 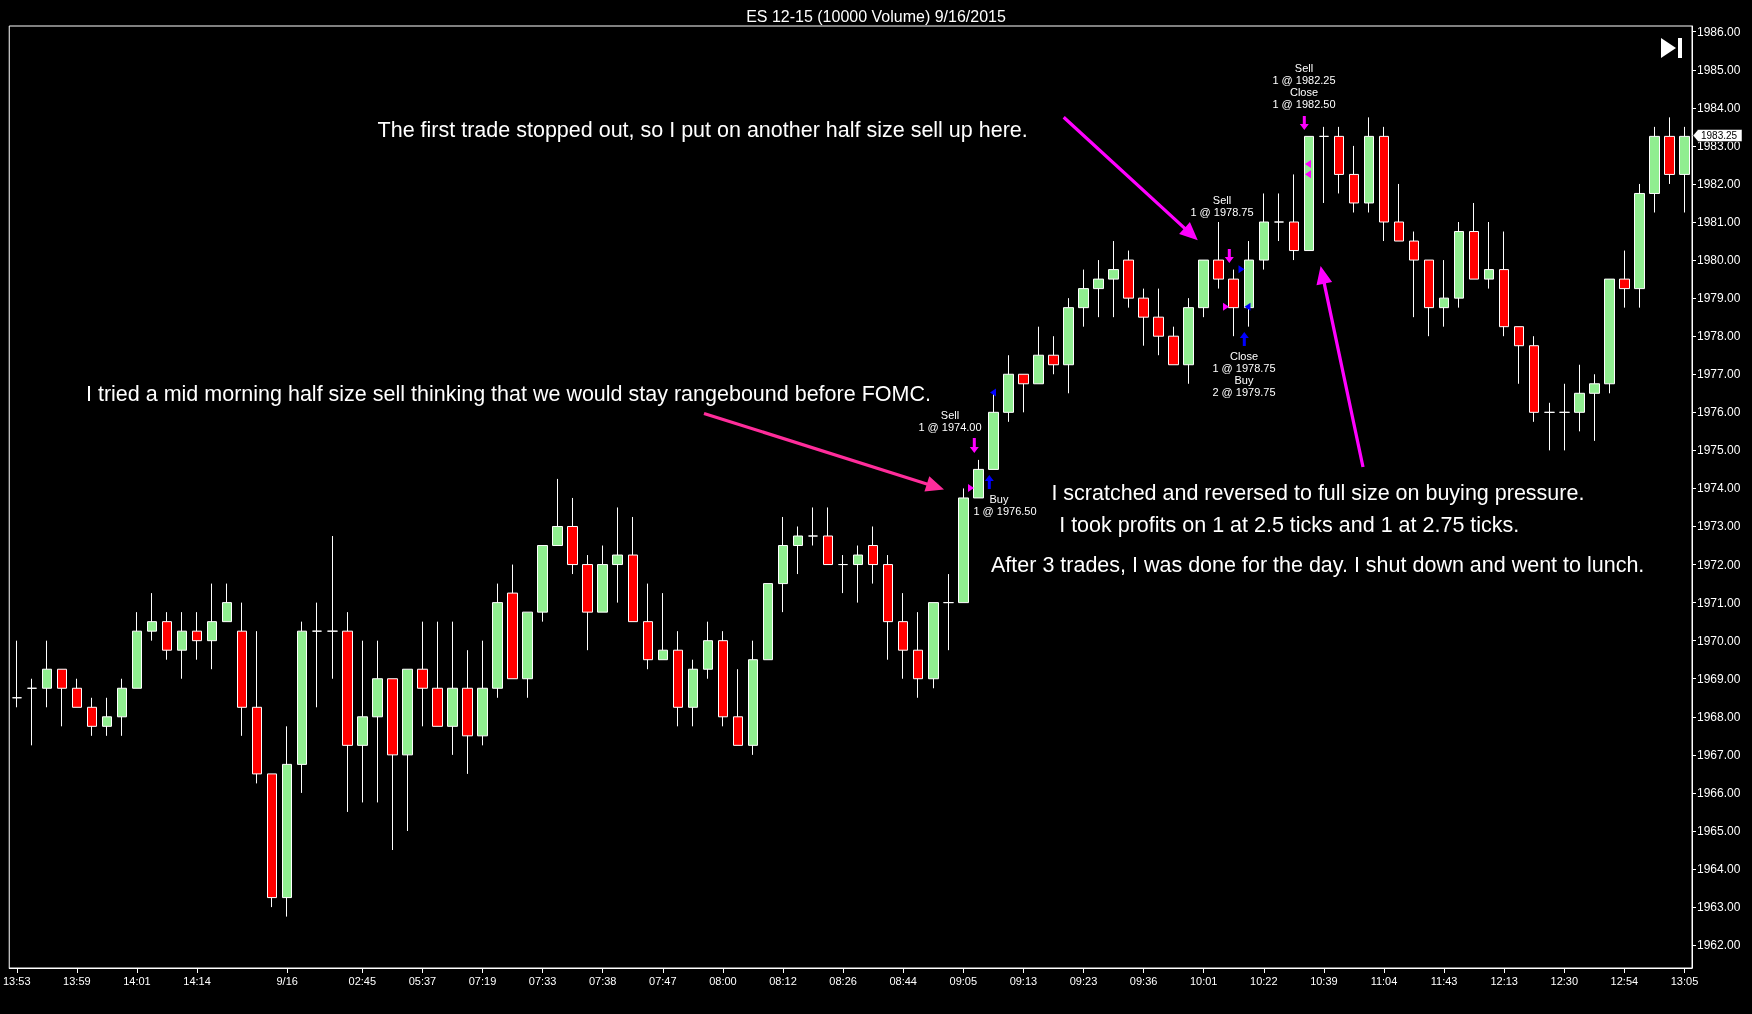 I want to click on y-tick-label: 1967.00, so click(x=1719, y=754).